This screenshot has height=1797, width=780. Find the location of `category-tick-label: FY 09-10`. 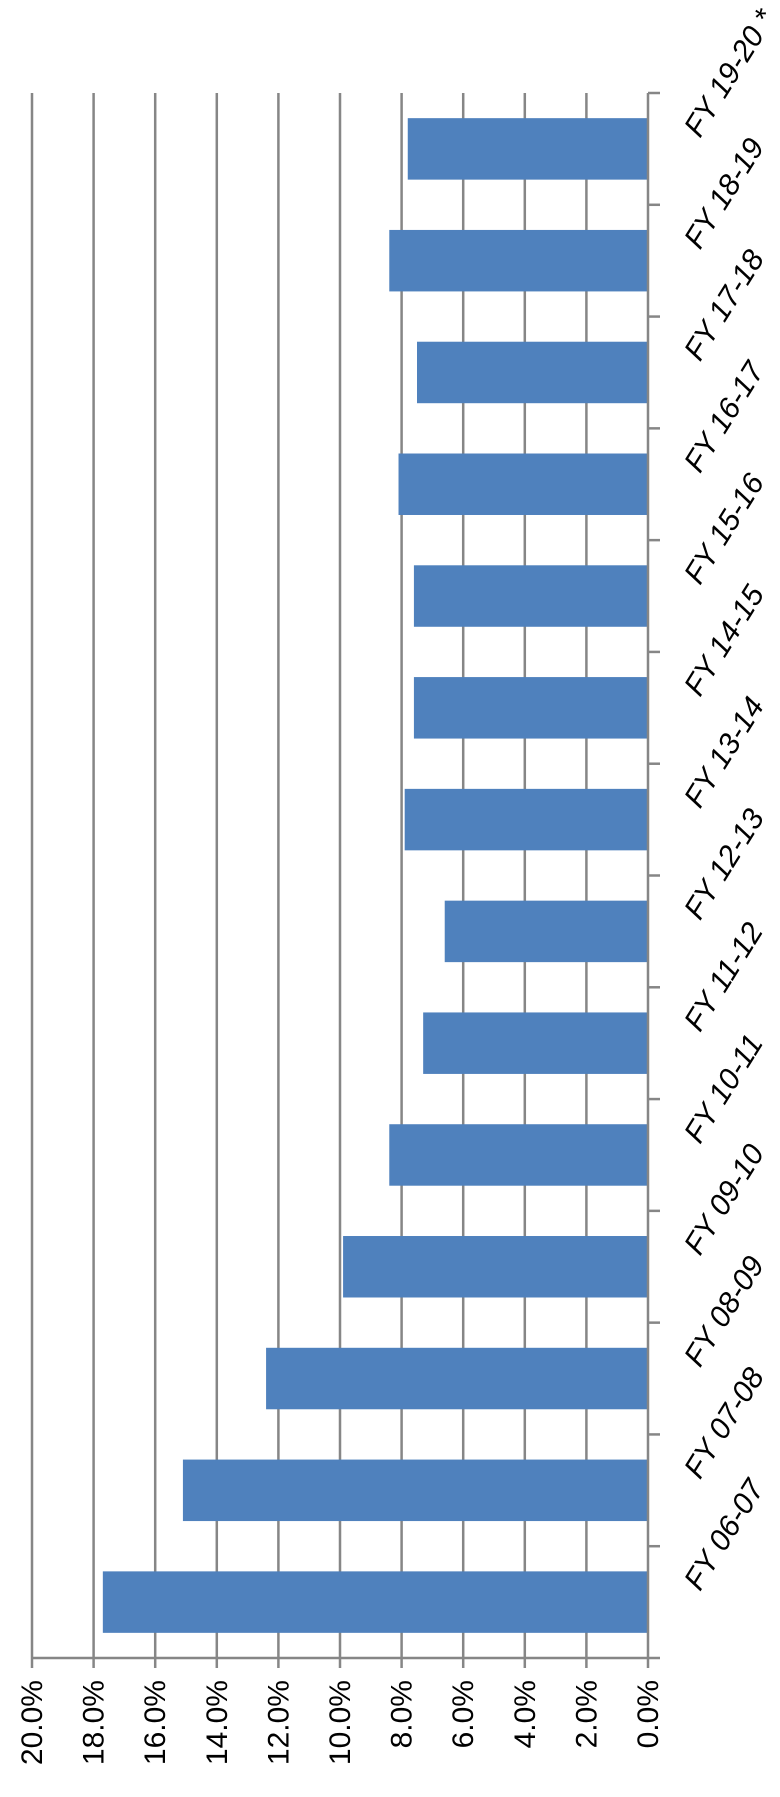

category-tick-label: FY 09-10 is located at coordinates (724, 1200).